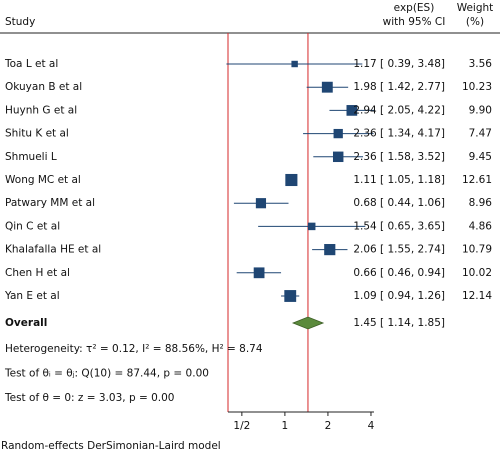 The image size is (500, 453). Describe the element at coordinates (328, 426) in the screenshot. I see `x-tick-label: 2` at that location.